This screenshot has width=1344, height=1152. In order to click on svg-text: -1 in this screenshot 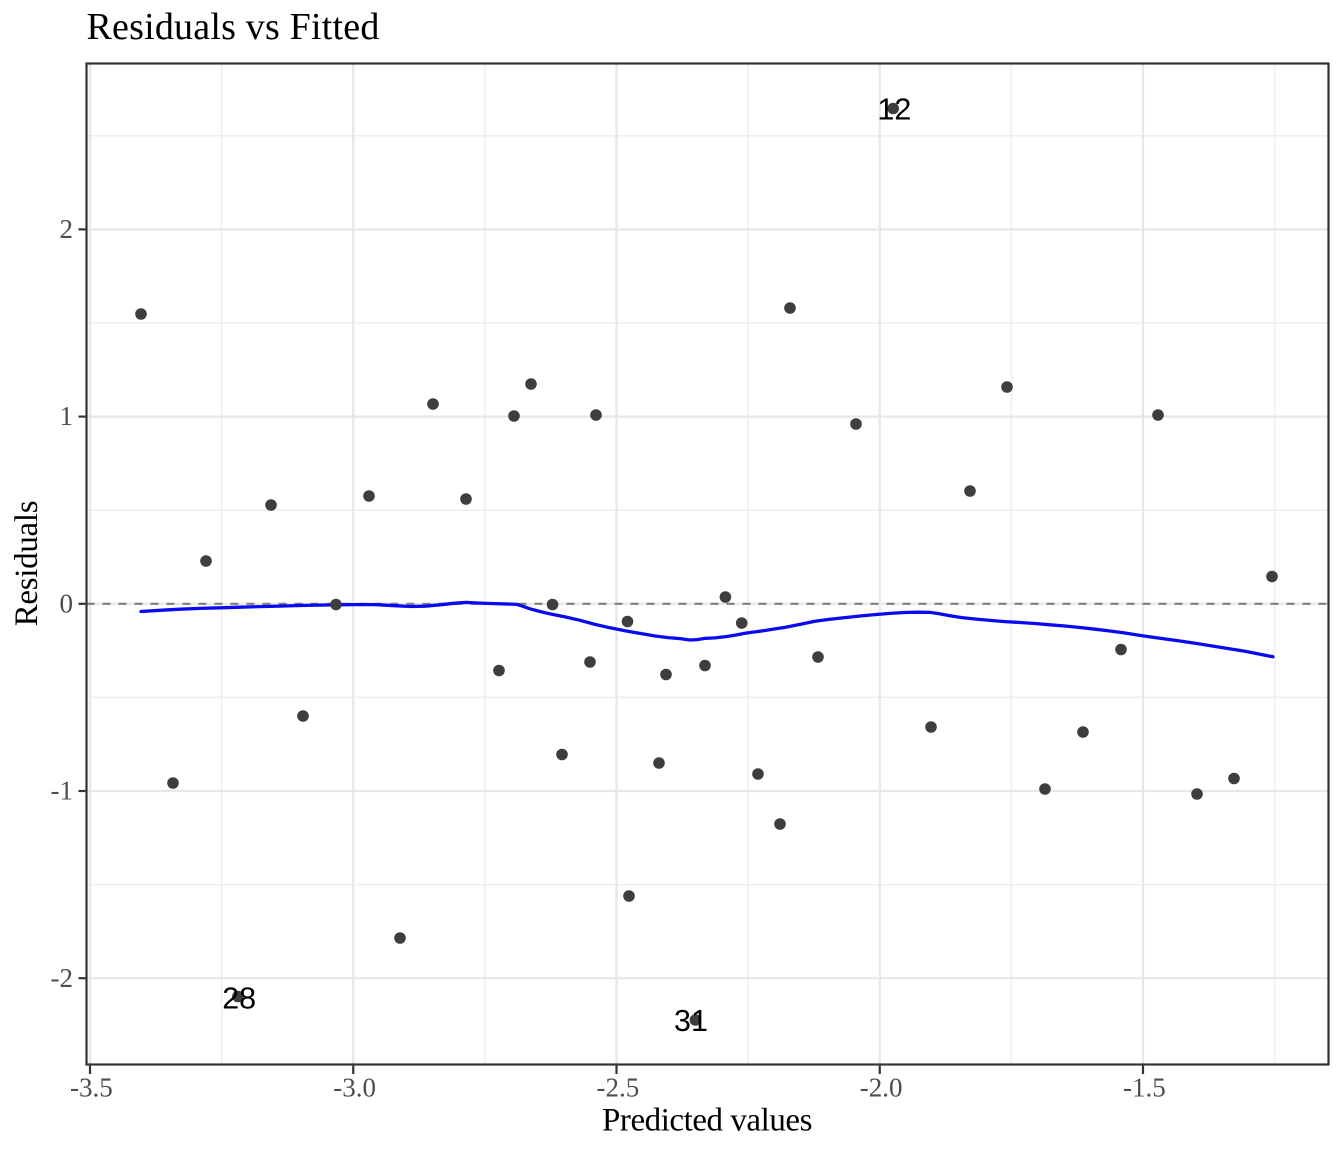, I will do `click(62, 791)`.